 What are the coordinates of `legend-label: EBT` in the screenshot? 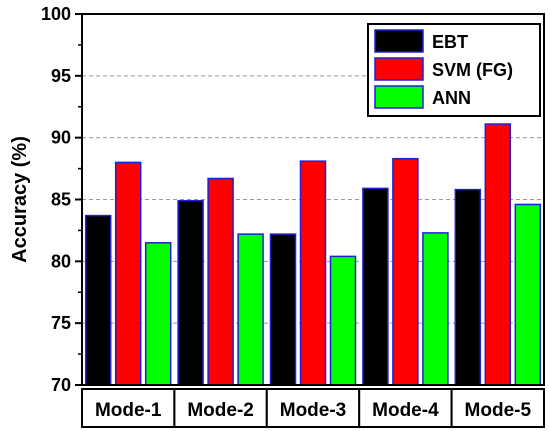 It's located at (450, 42).